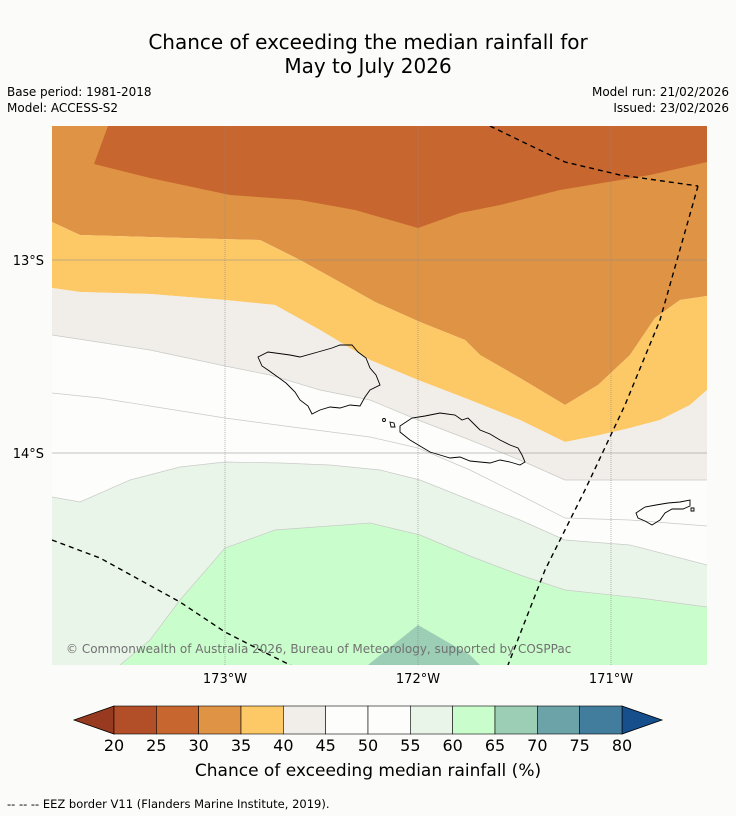  Describe the element at coordinates (325, 745) in the screenshot. I see `colorbar-tick-label: 45` at that location.